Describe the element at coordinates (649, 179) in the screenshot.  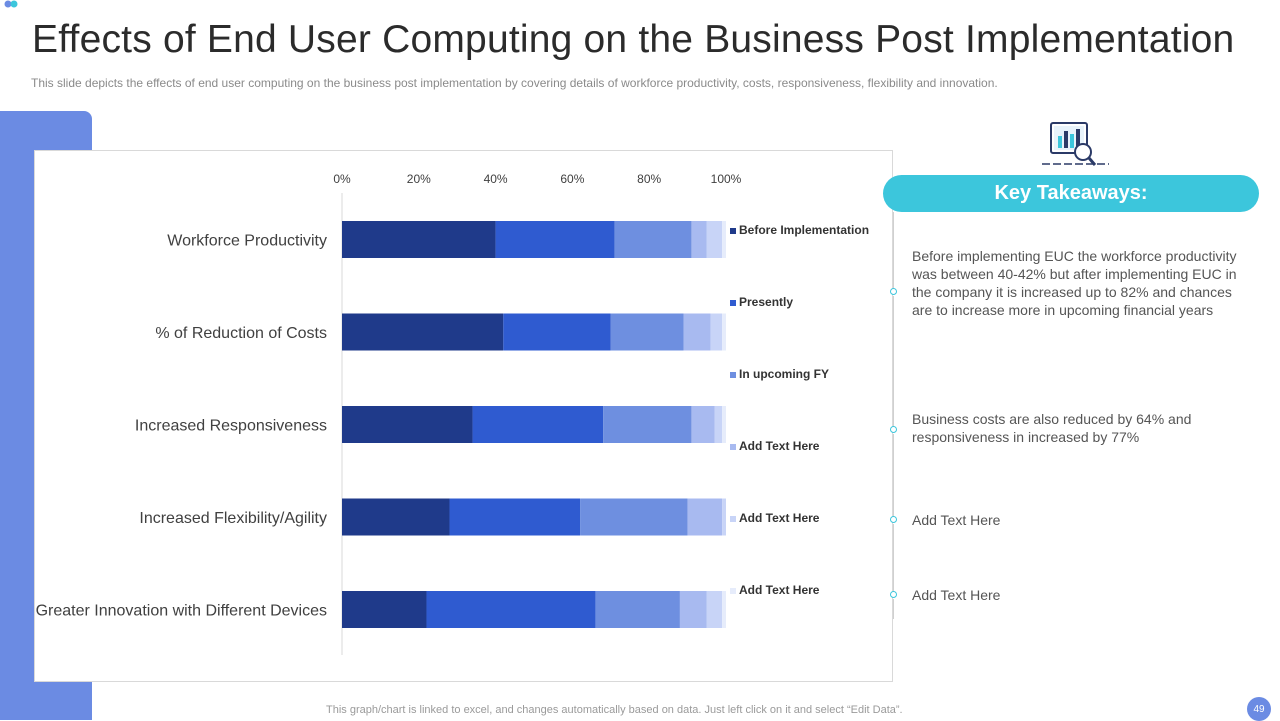
I see `x-tick-label: 80%` at that location.